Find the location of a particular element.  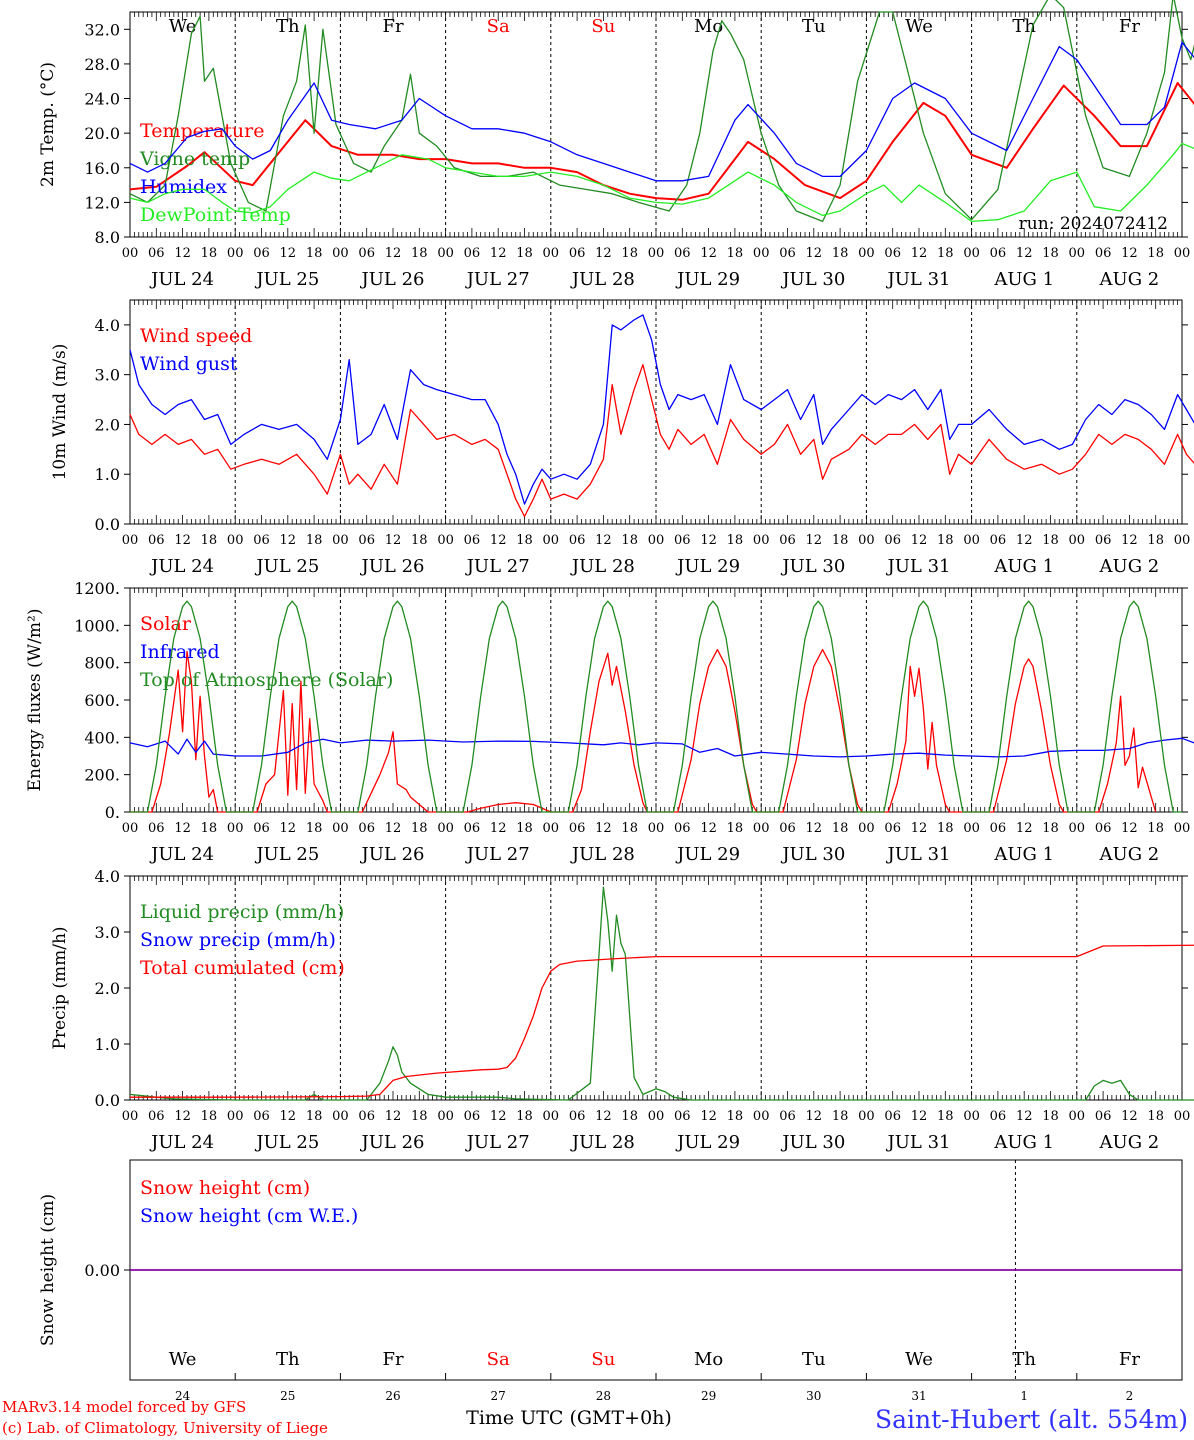

date-label: JUL 25 is located at coordinates (286, 854).